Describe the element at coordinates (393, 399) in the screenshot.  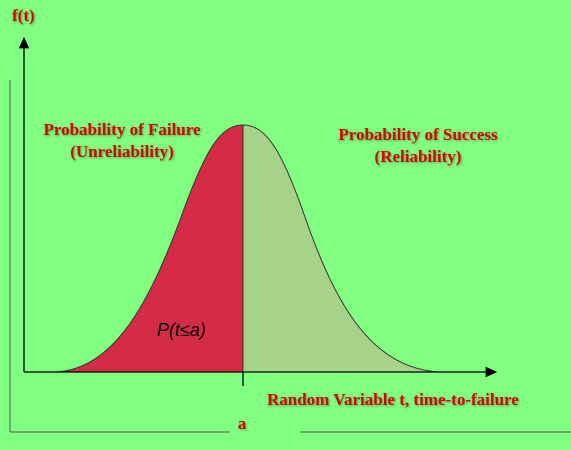
I see `x-axis-label: Random Variable t, time-to-failure` at that location.